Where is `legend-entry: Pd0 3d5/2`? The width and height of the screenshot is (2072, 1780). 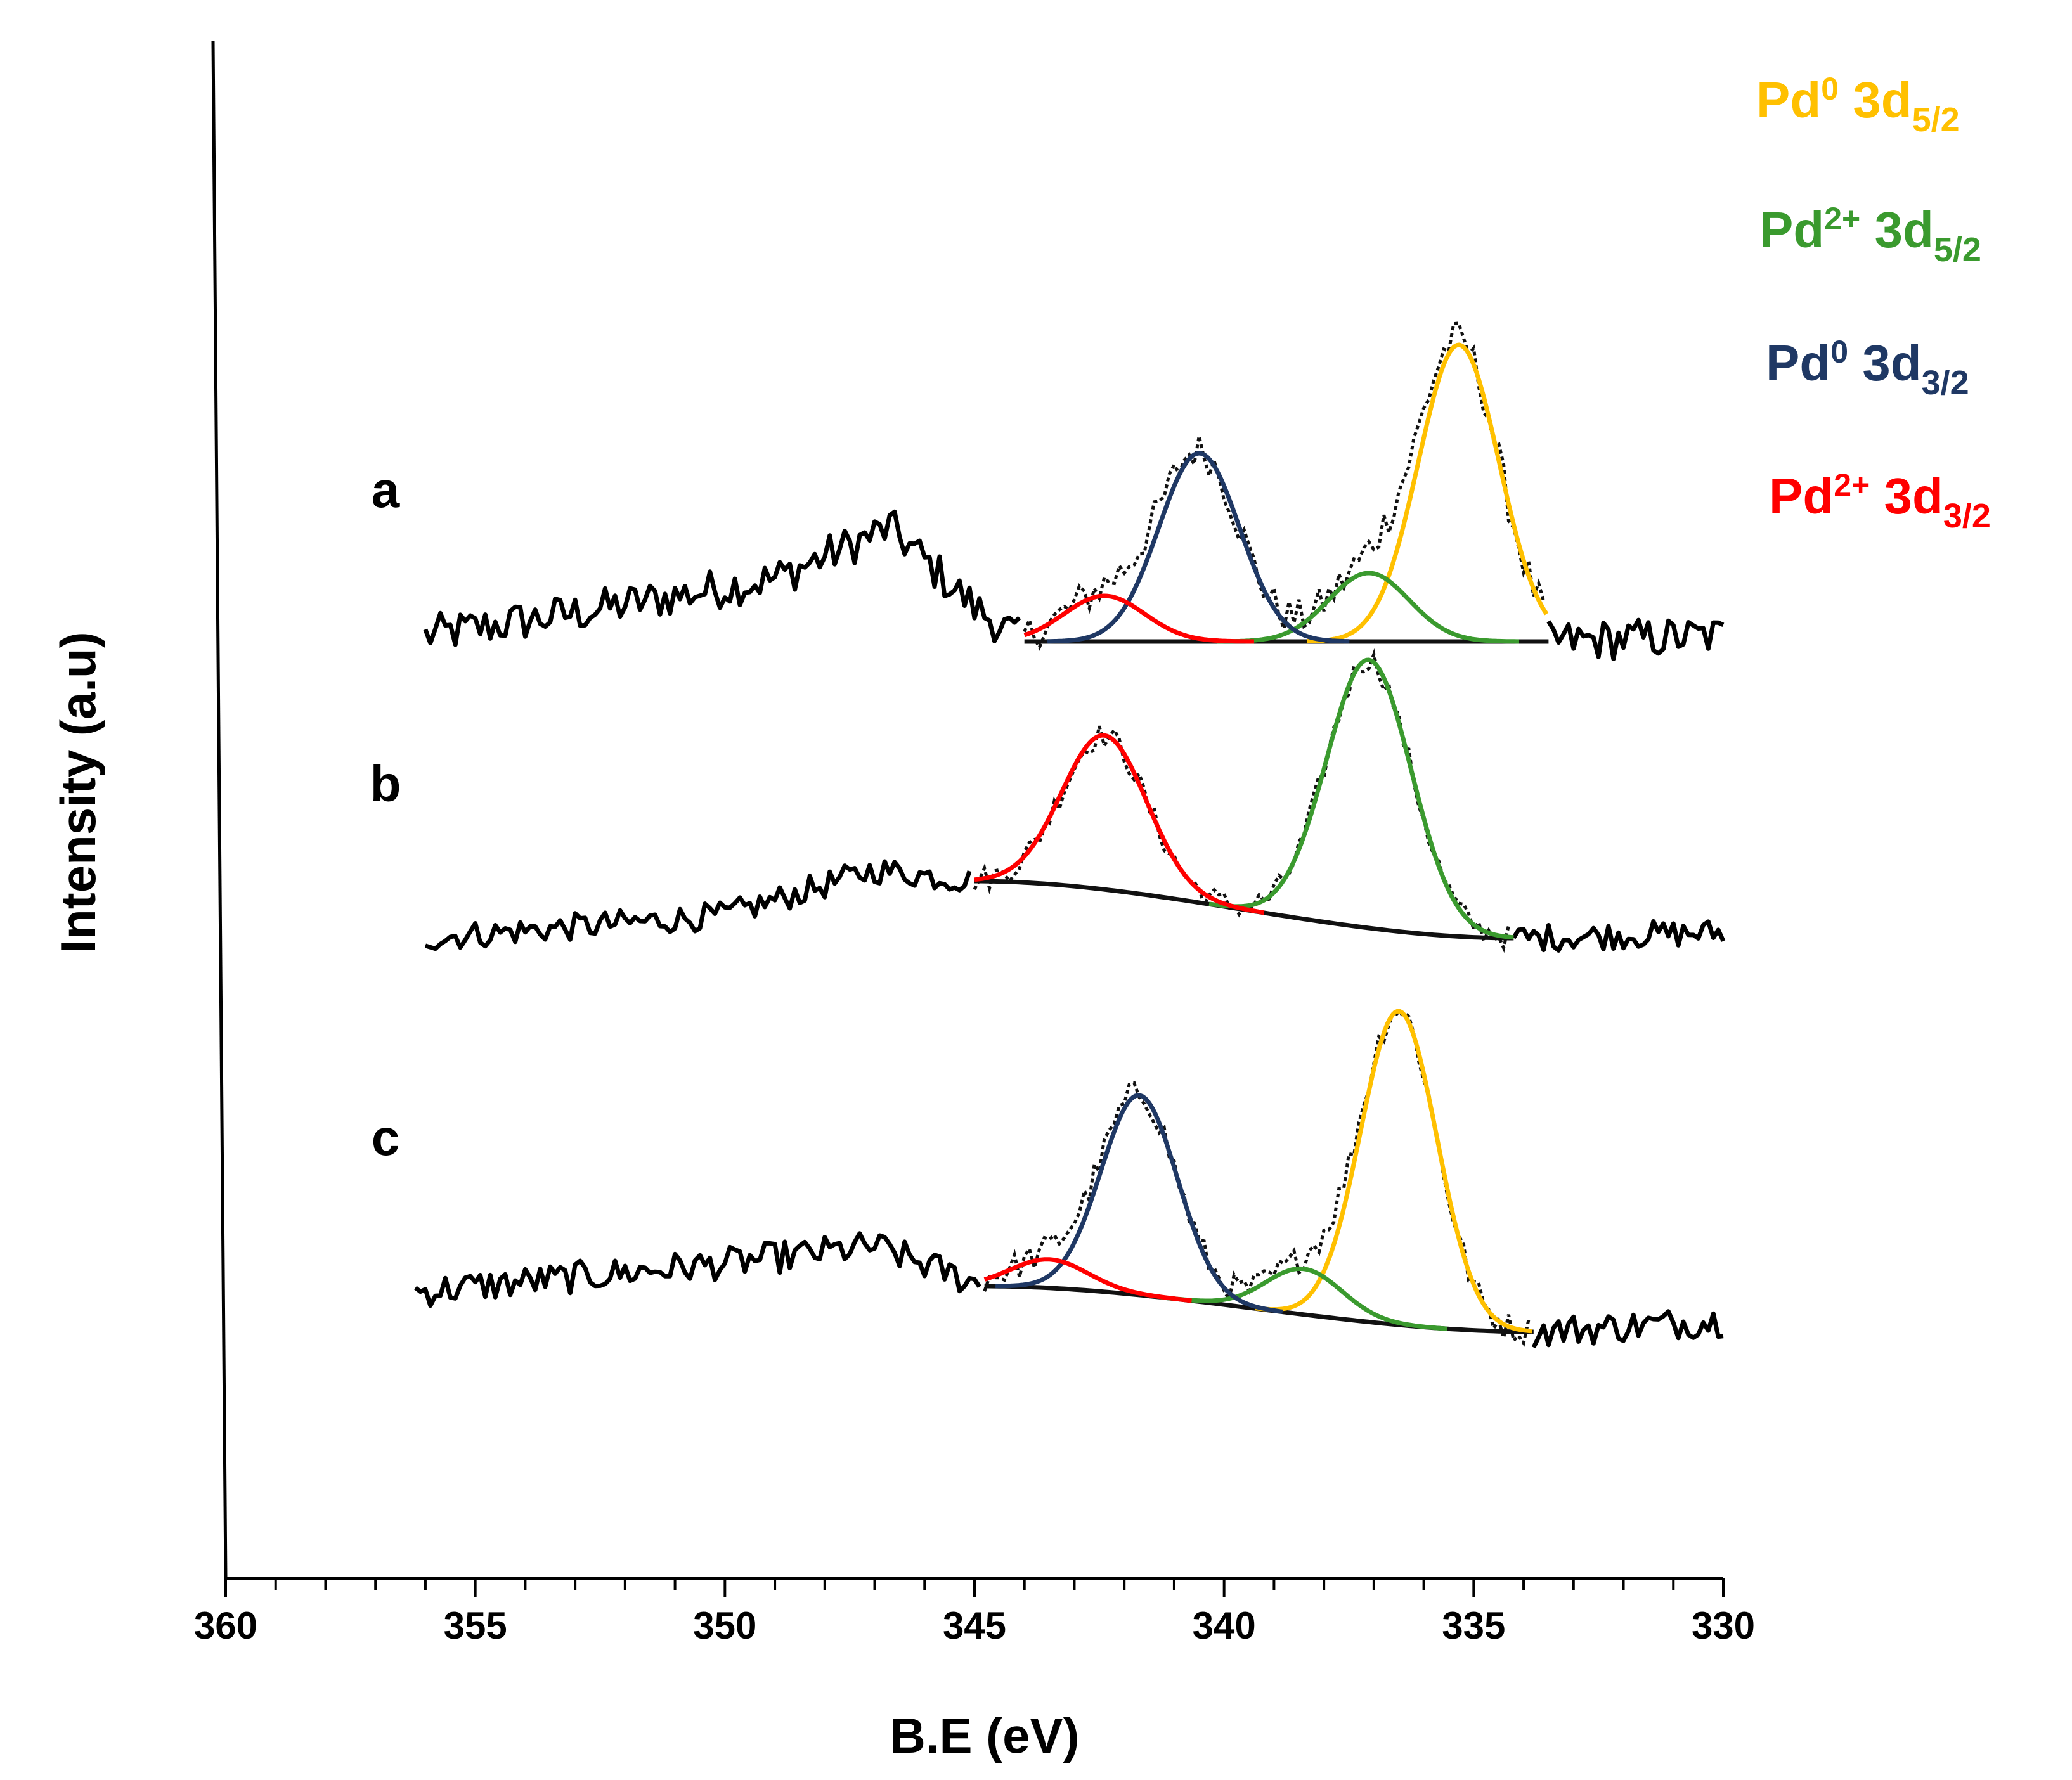 legend-entry: Pd0 3d5/2 is located at coordinates (1858, 105).